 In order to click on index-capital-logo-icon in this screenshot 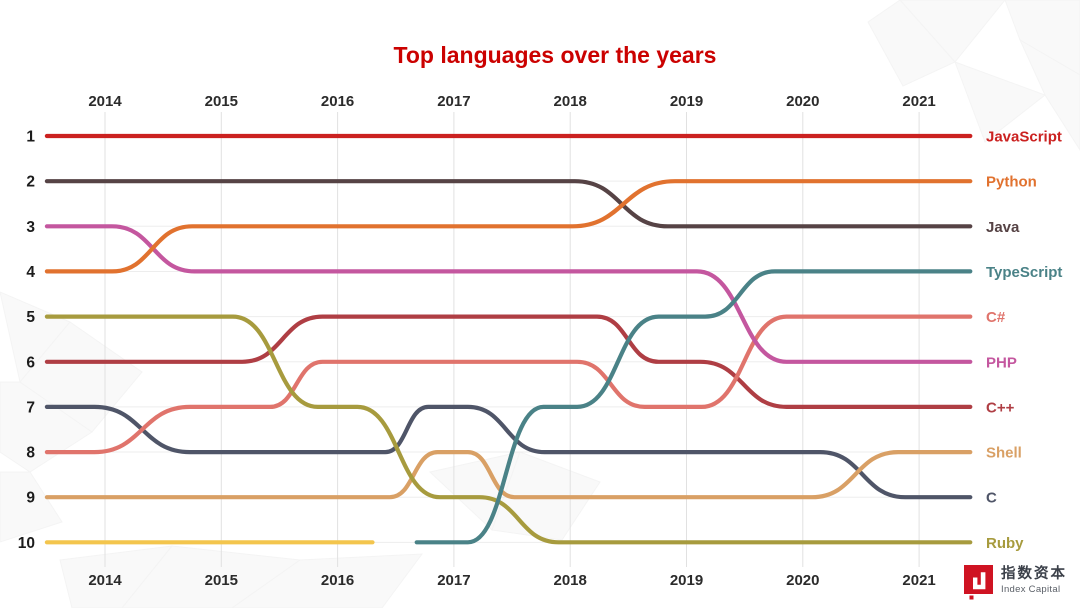, I will do `click(978, 582)`.